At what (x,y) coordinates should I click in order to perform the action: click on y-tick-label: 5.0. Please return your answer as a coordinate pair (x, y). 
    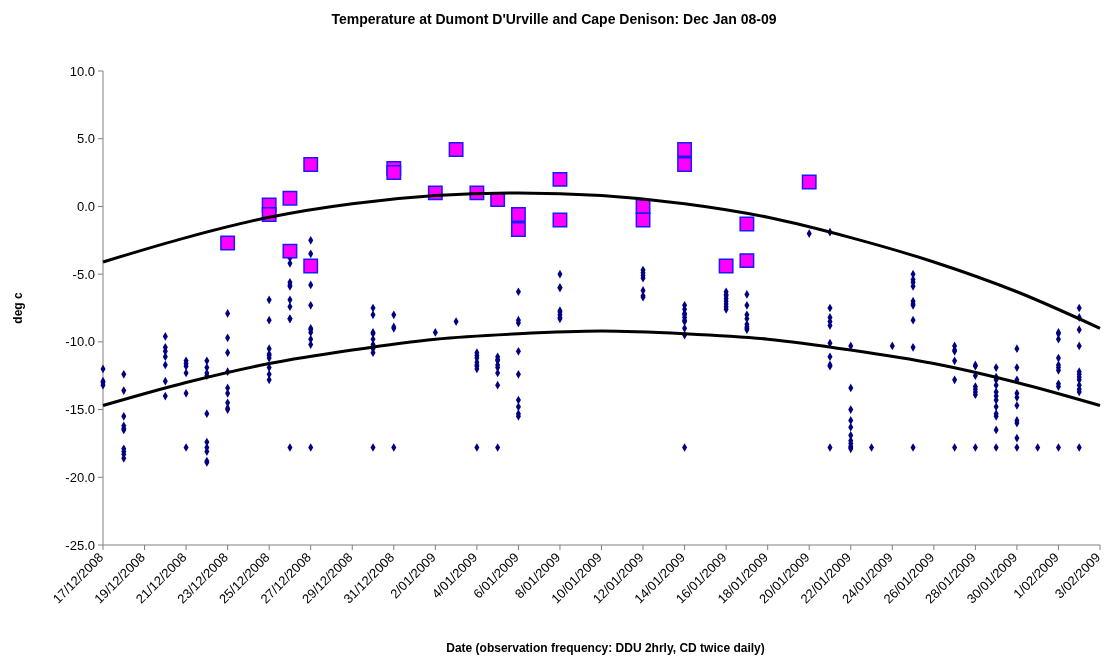
    Looking at the image, I should click on (85, 139).